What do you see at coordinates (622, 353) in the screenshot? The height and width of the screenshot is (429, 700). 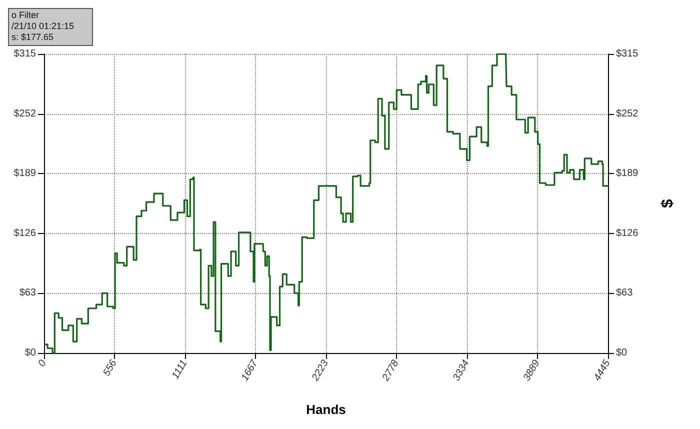 I see `y2-tick-label: $0` at bounding box center [622, 353].